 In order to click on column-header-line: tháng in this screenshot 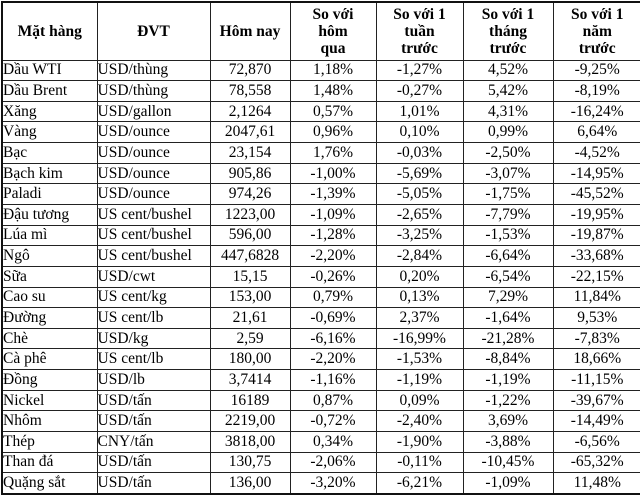, I will do `click(508, 31)`.